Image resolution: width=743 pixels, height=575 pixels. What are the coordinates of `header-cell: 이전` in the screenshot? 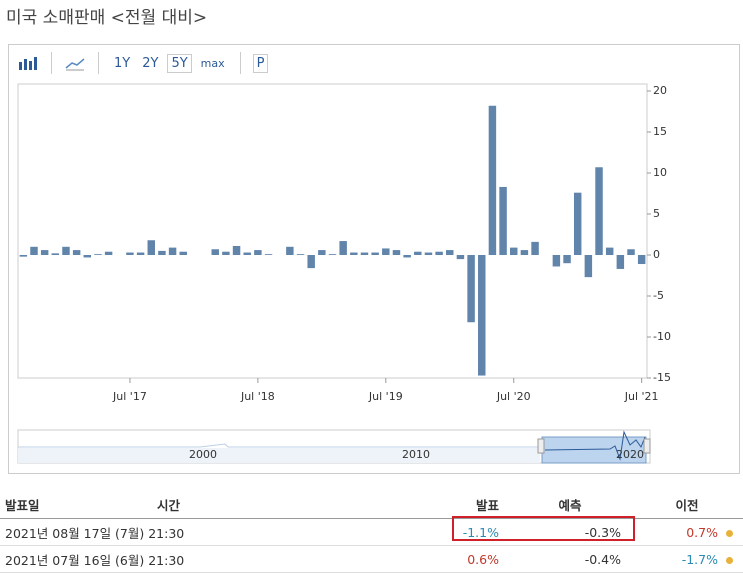 It's located at (687, 504).